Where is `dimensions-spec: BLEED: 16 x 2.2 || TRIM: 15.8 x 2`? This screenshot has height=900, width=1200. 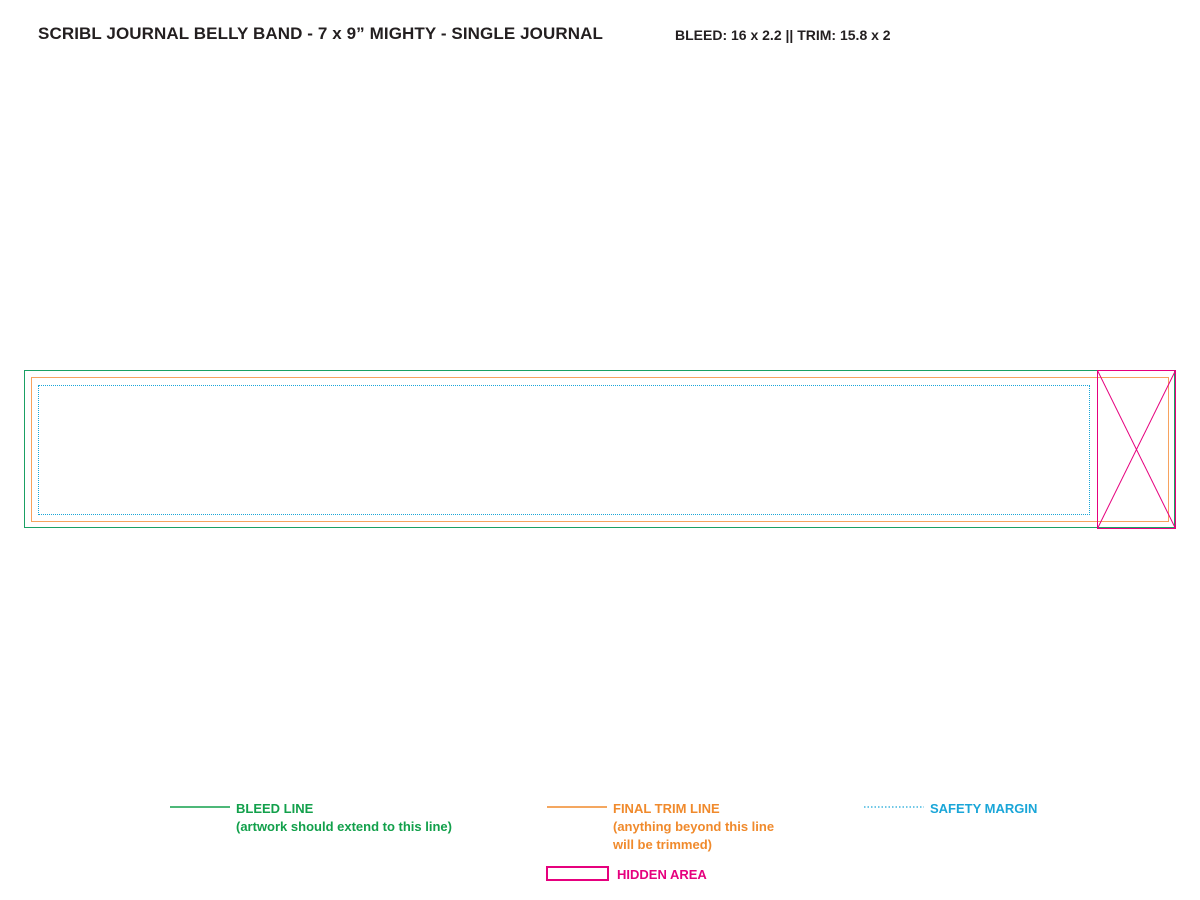
dimensions-spec: BLEED: 16 x 2.2 || TRIM: 15.8 x 2 is located at coordinates (783, 35).